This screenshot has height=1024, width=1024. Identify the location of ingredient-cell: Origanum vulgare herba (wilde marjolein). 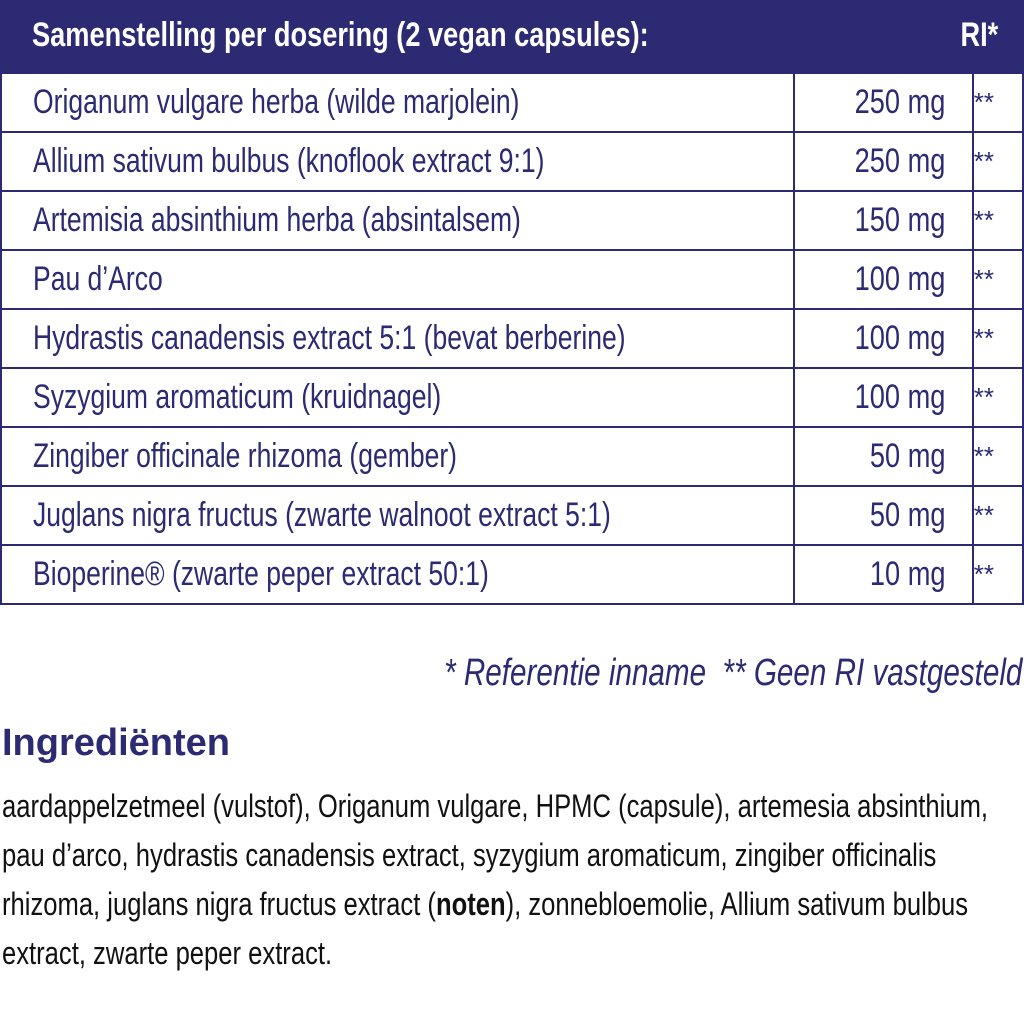
(397, 102).